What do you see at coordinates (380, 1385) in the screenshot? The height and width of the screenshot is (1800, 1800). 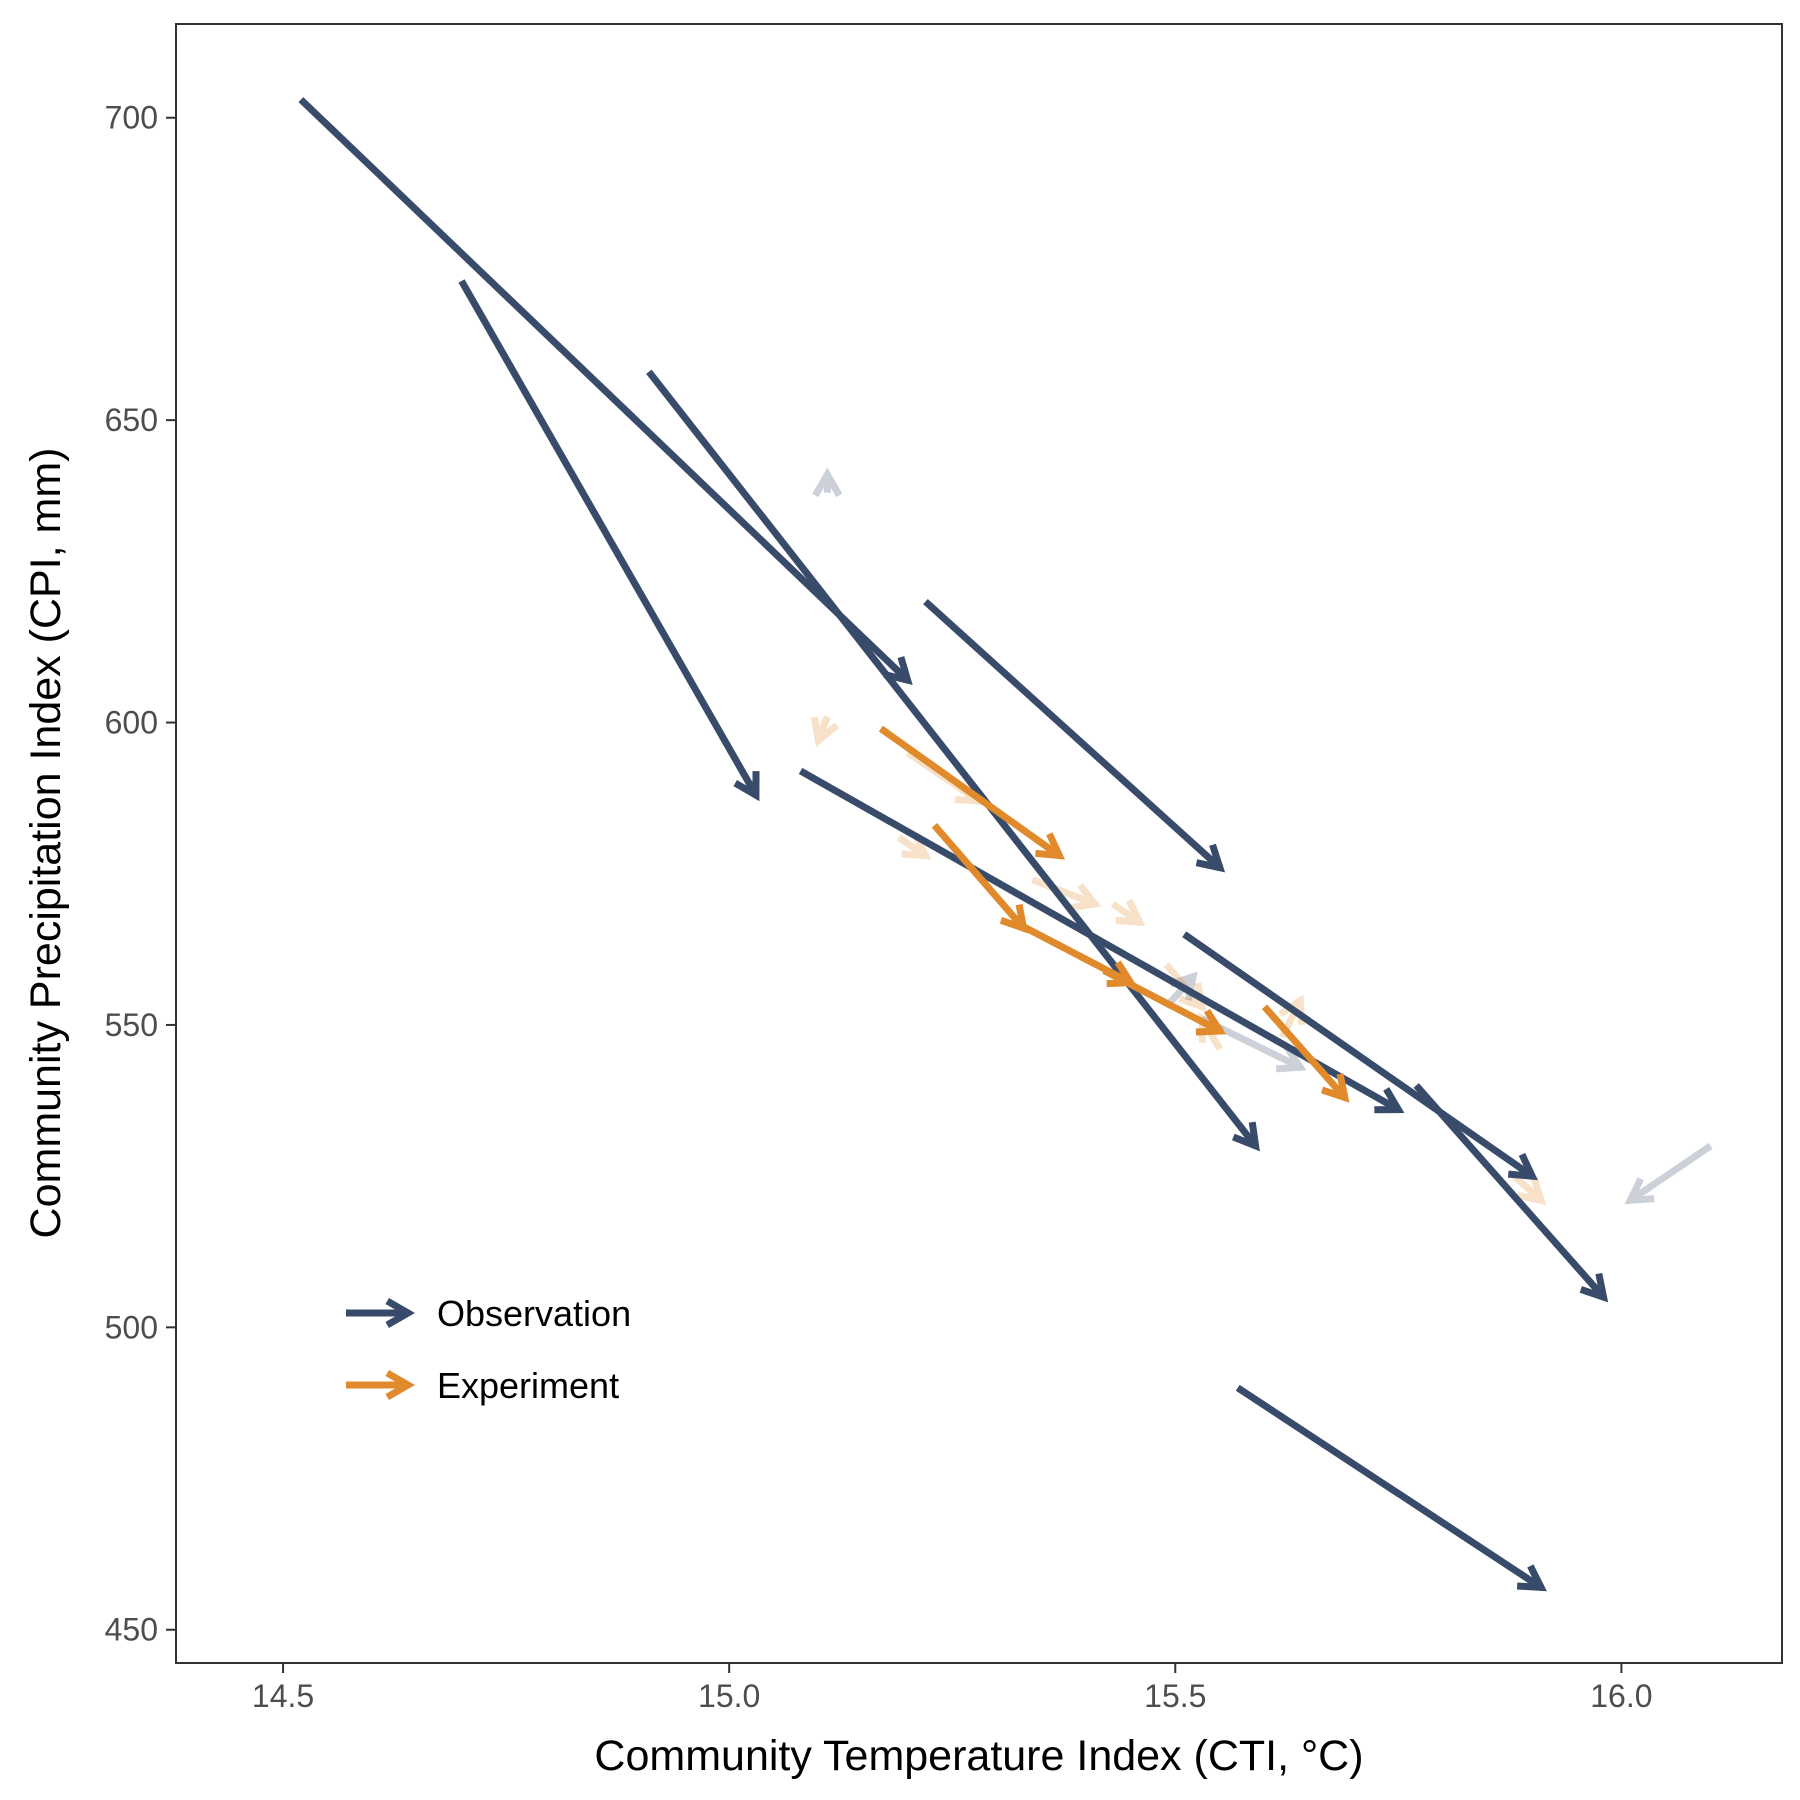 I see `legend-key-experiment` at bounding box center [380, 1385].